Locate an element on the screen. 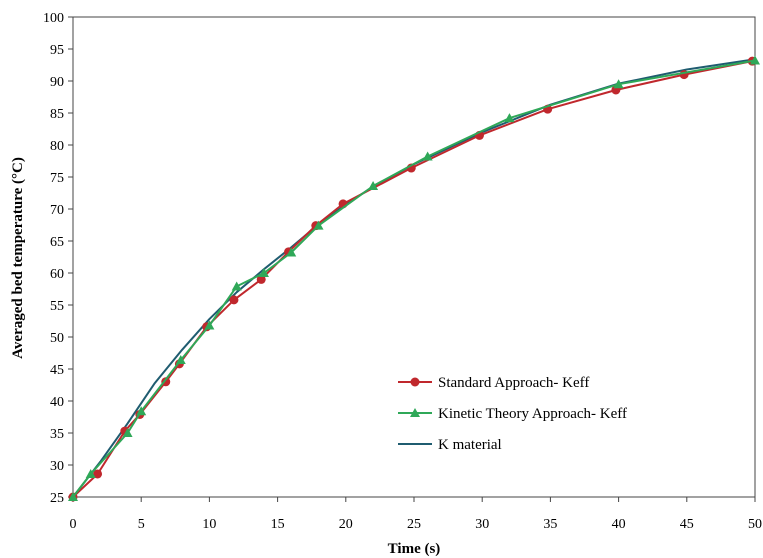 This screenshot has width=763, height=558. y-tick-label: 60 is located at coordinates (57, 274).